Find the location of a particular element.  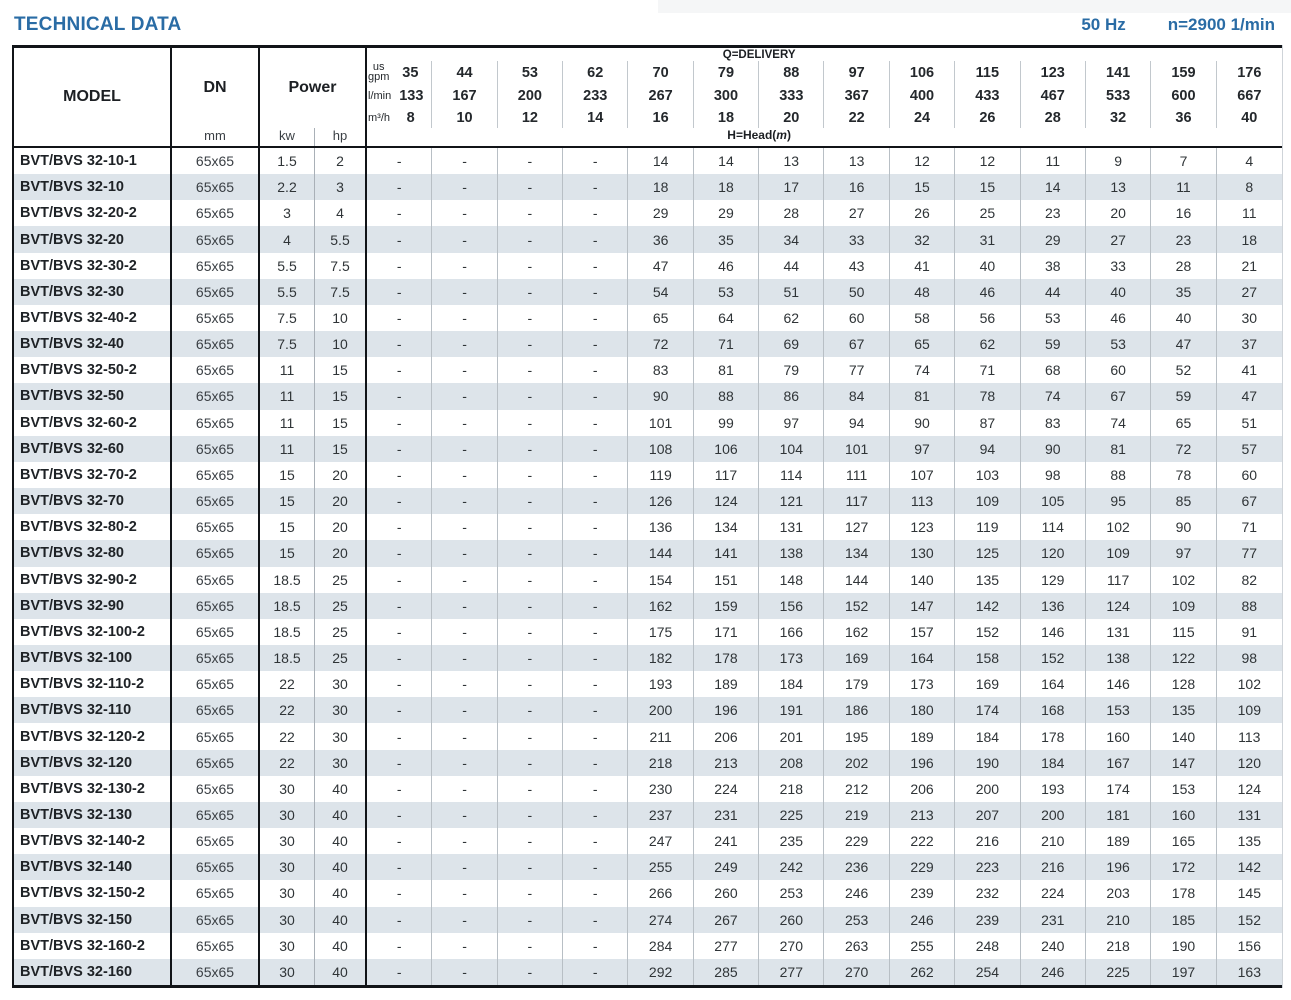

head-cell: 82 is located at coordinates (1249, 579).